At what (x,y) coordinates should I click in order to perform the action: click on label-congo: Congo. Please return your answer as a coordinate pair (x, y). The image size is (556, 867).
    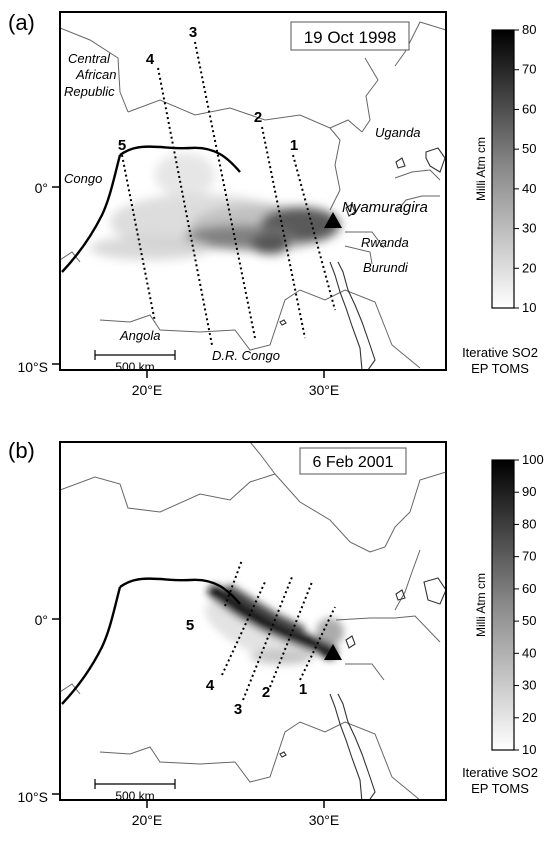
    Looking at the image, I should click on (83, 178).